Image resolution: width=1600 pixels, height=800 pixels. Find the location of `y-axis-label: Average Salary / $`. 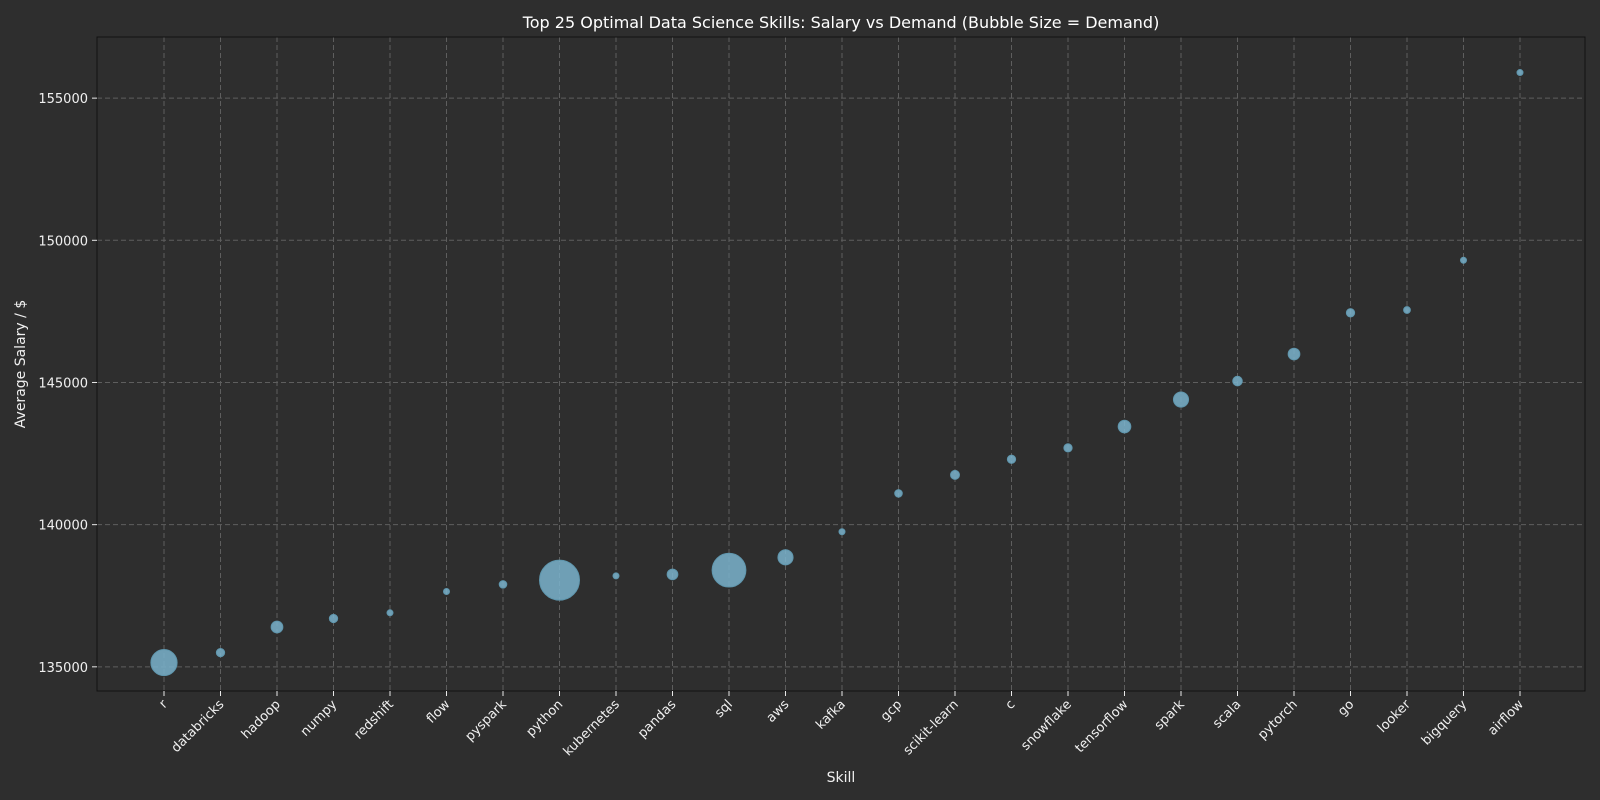

y-axis-label: Average Salary / $ is located at coordinates (21, 364).